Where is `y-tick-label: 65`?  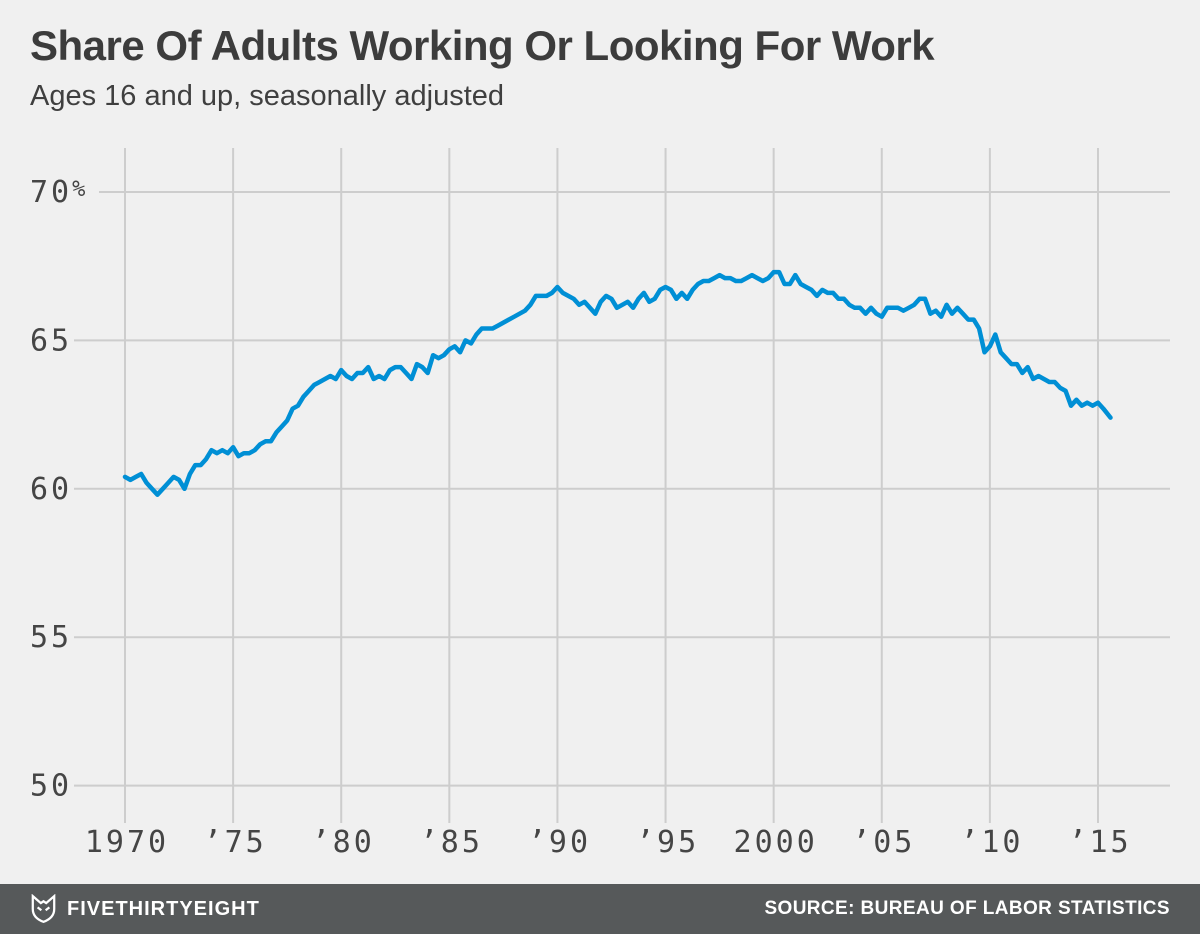 y-tick-label: 65 is located at coordinates (51, 340).